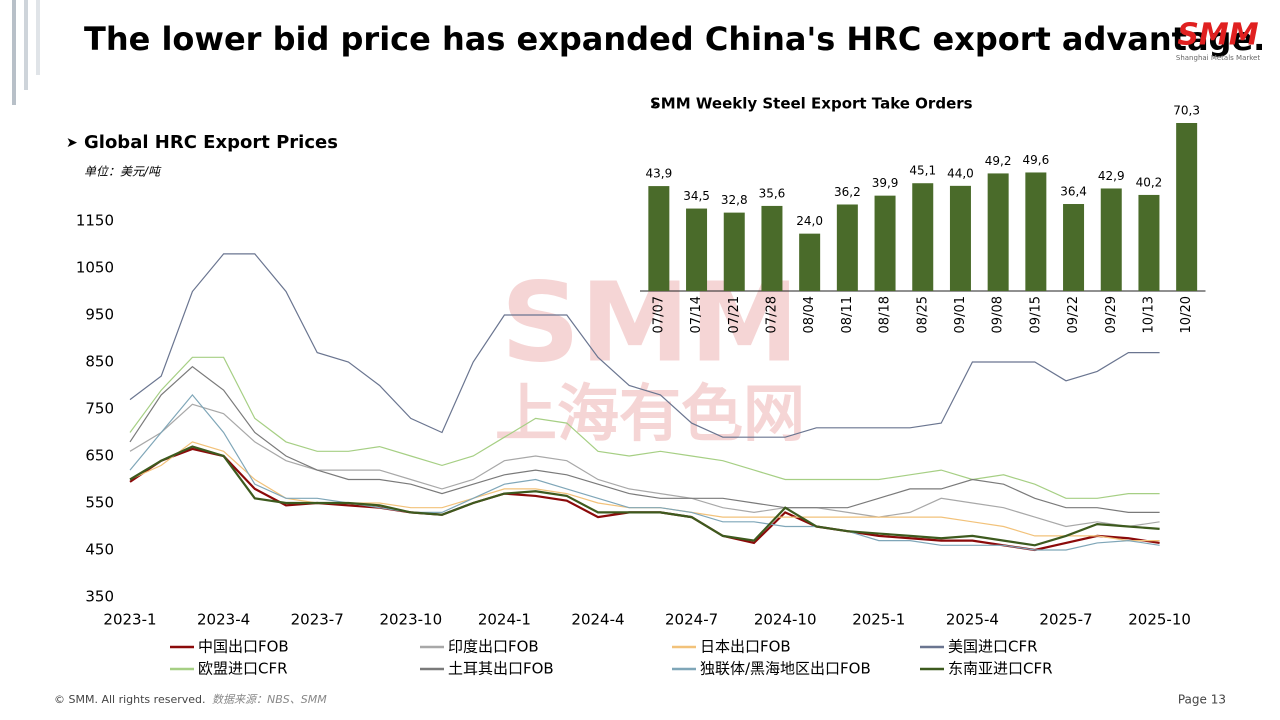  Describe the element at coordinates (809, 221) in the screenshot. I see `value-label: 24,0` at that location.